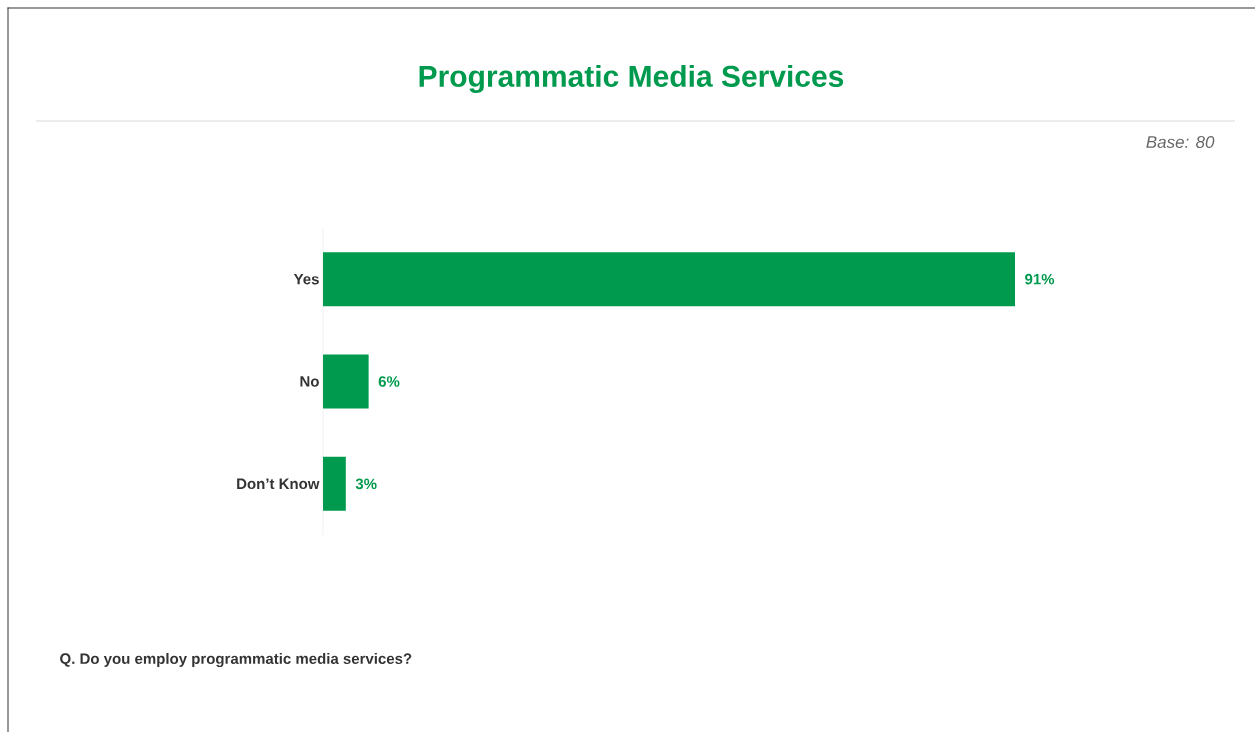 The height and width of the screenshot is (732, 1255). Describe the element at coordinates (236, 660) in the screenshot. I see `text: Q. Do you employ programmatic media services?` at that location.